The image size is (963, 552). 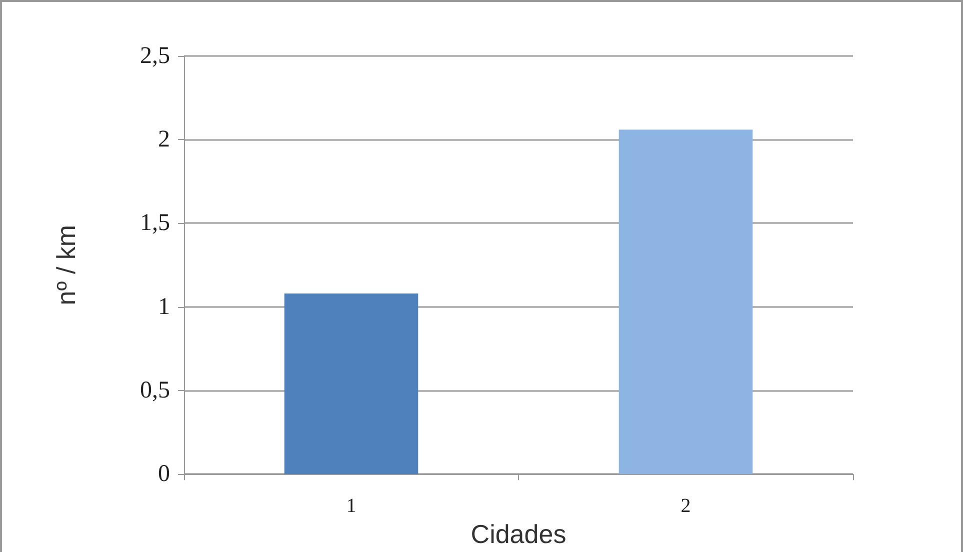 What do you see at coordinates (164, 139) in the screenshot?
I see `y-tick-label: 2` at bounding box center [164, 139].